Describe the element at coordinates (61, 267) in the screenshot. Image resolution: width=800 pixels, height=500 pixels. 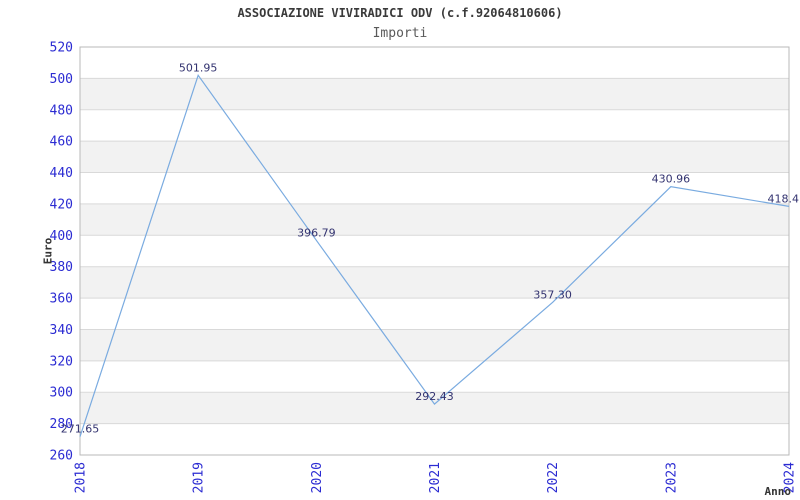
I see `y-tick-label: 380` at that location.